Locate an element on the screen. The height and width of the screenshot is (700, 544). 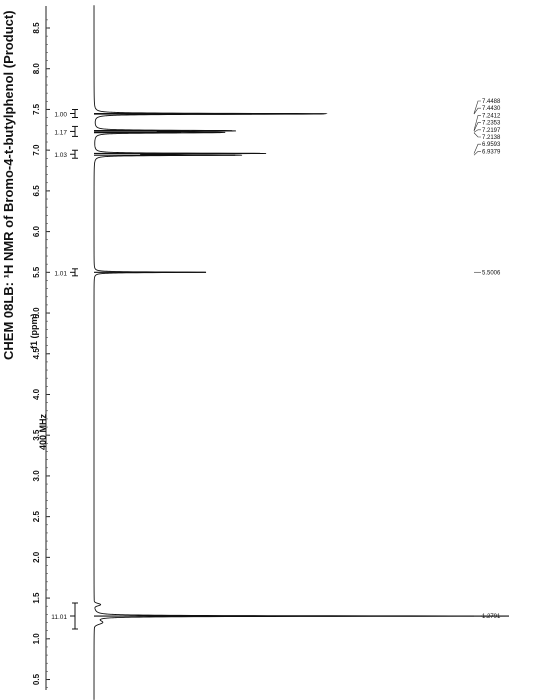
ppm-tick-label: 4.5 is located at coordinates (36, 354).